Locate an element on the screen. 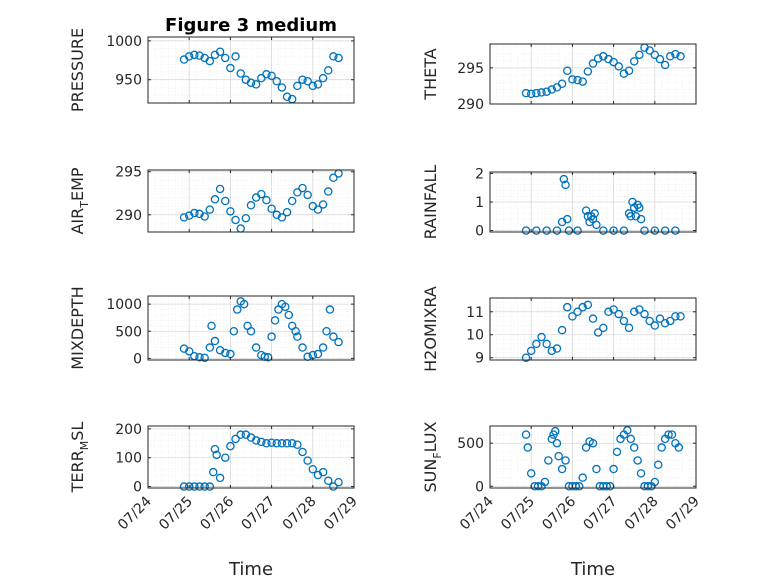  figure-title: Figure 3 medium is located at coordinates (251, 25).